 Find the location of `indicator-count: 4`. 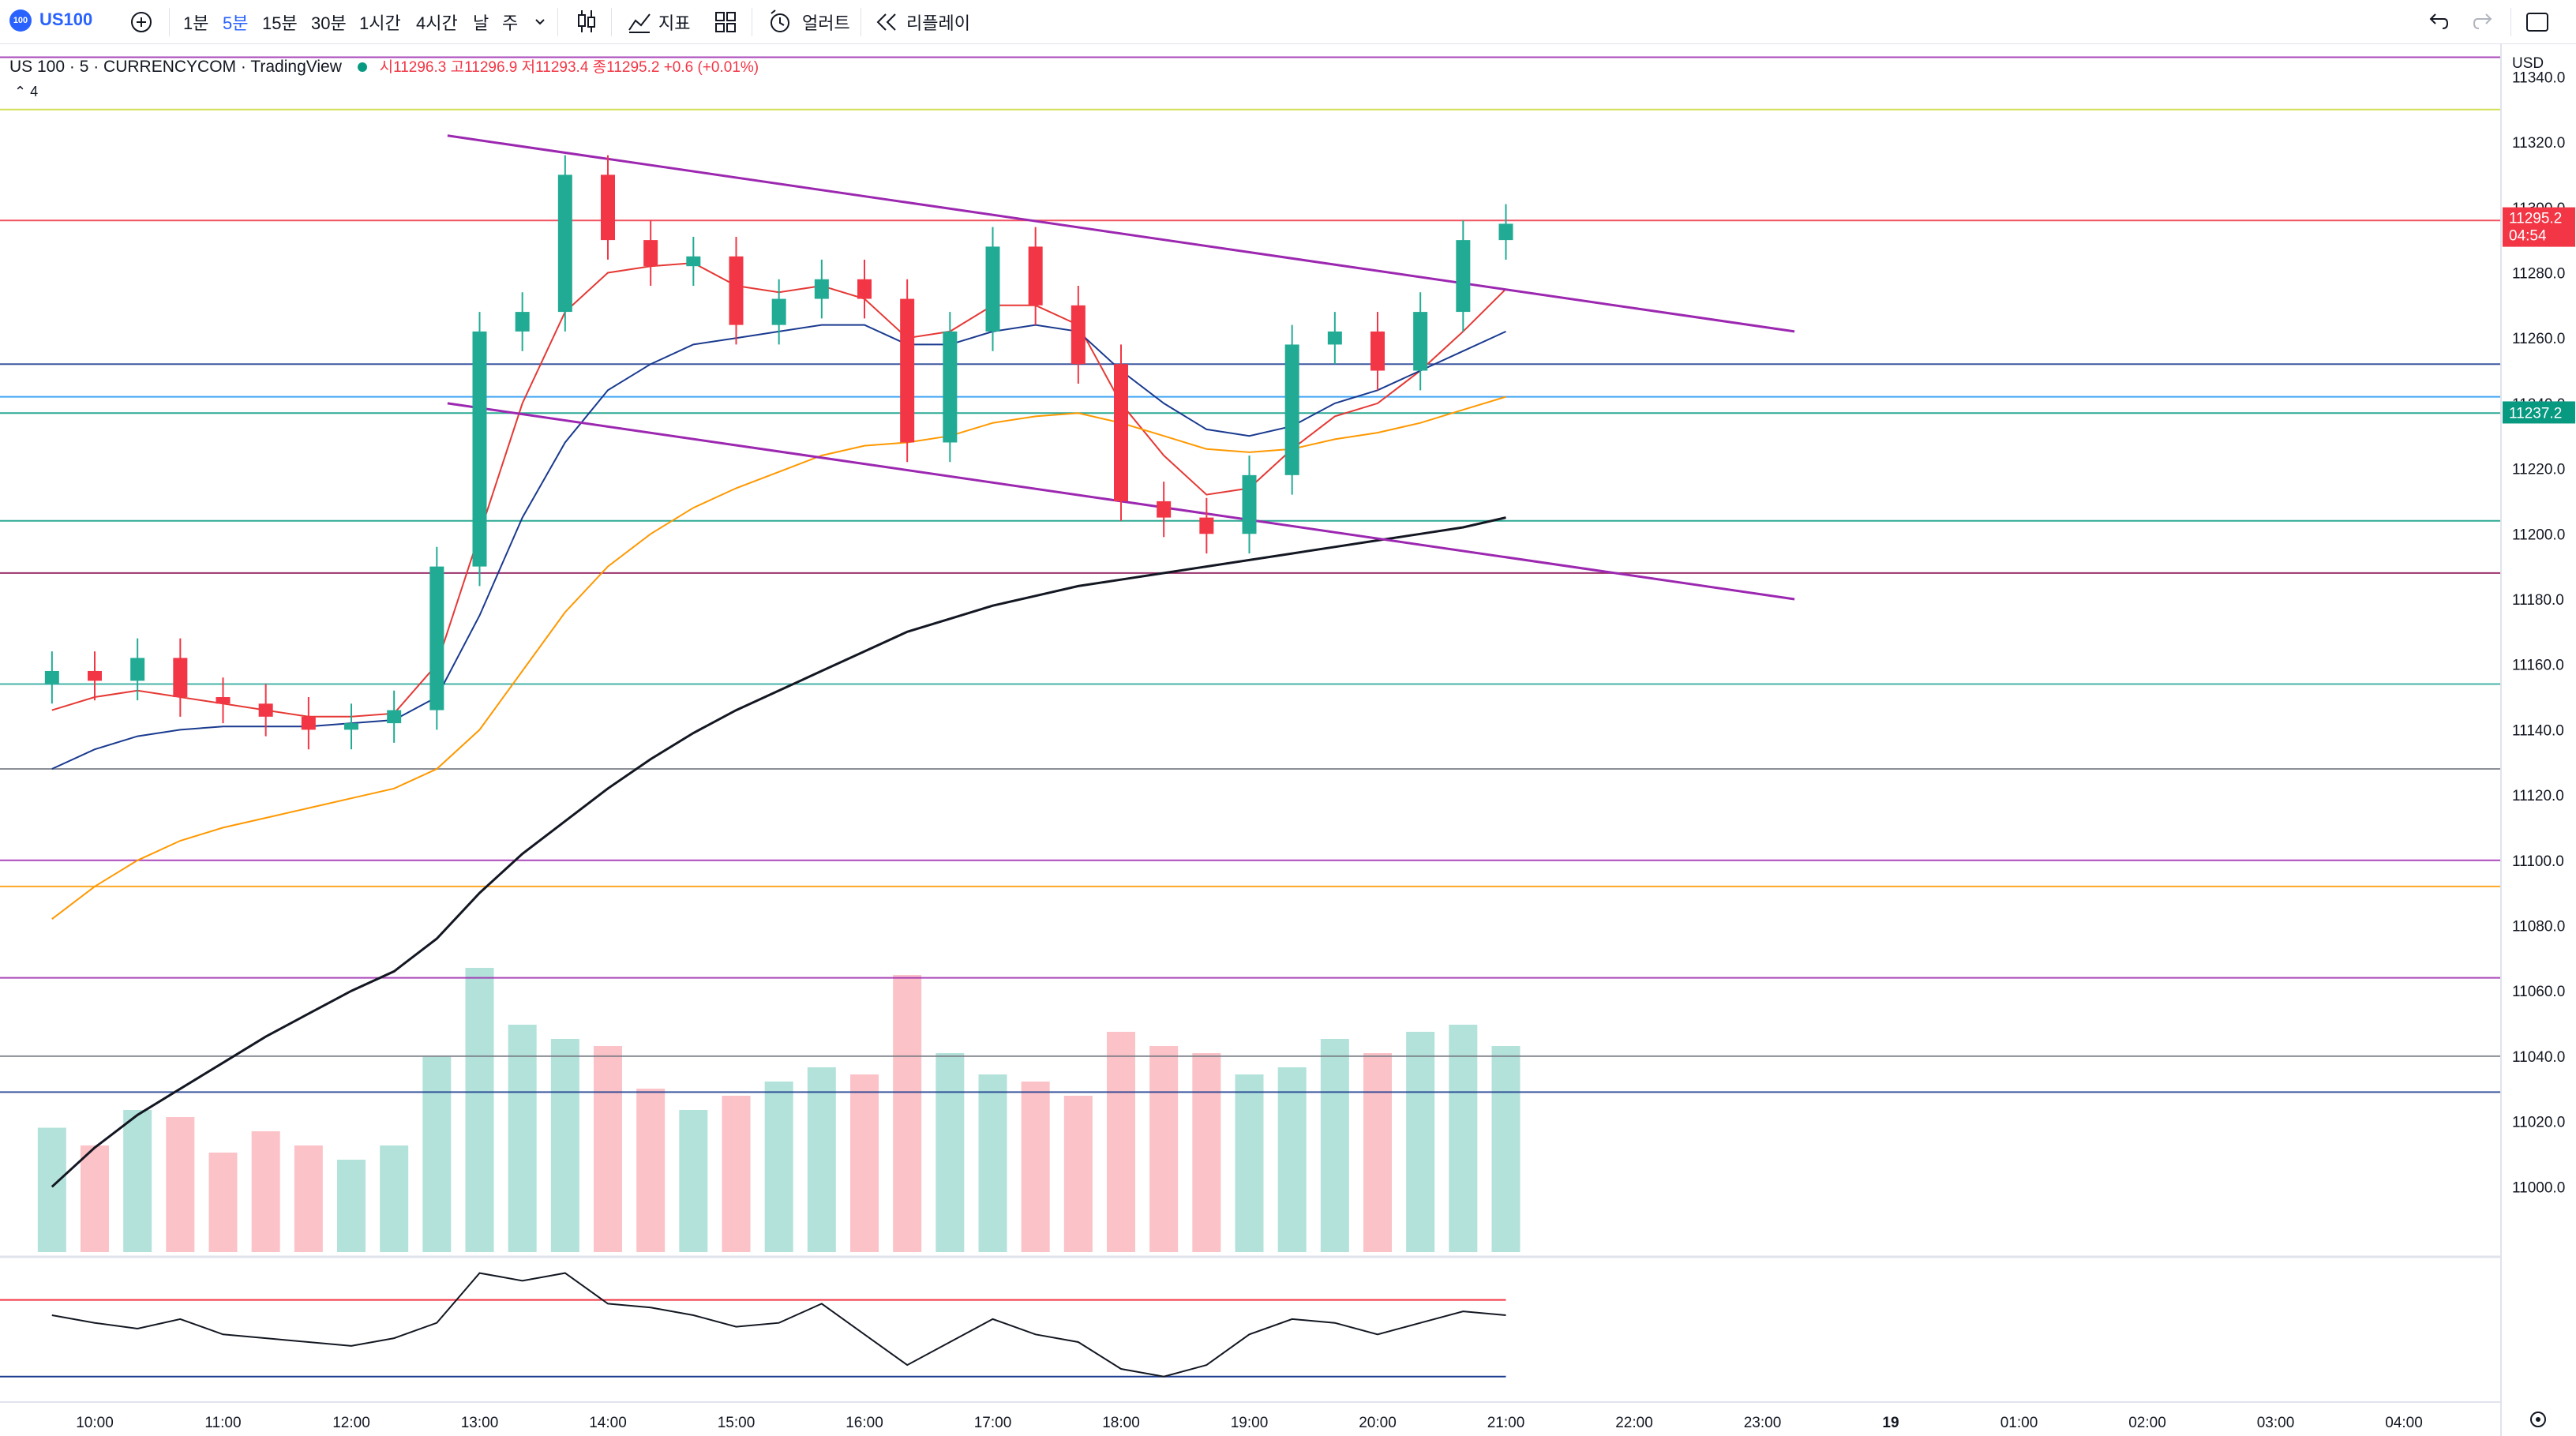

indicator-count: 4 is located at coordinates (34, 91).